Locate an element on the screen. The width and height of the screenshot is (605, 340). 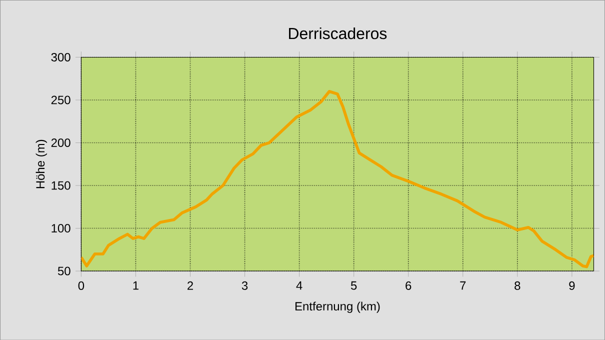
x-tick-label: 0 is located at coordinates (81, 285).